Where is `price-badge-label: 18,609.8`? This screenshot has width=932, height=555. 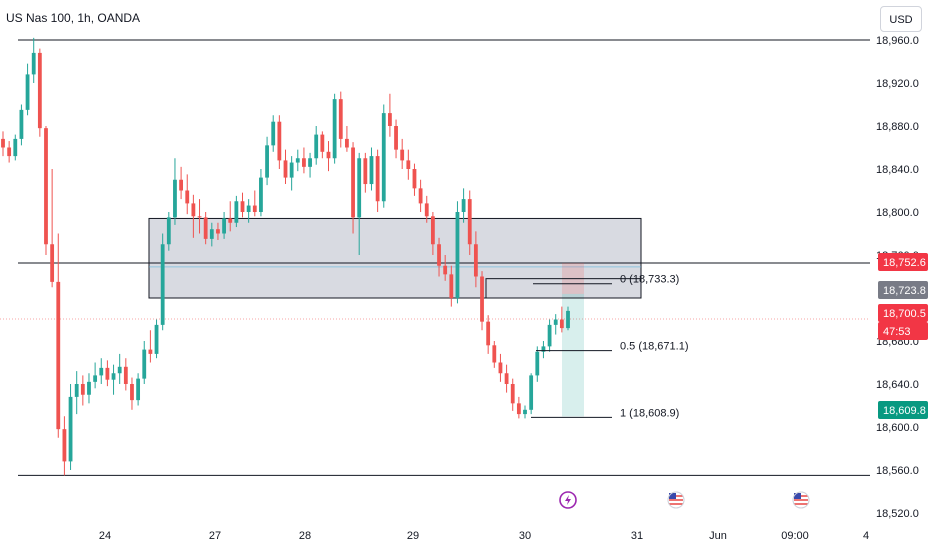
price-badge-label: 18,609.8 is located at coordinates (904, 411).